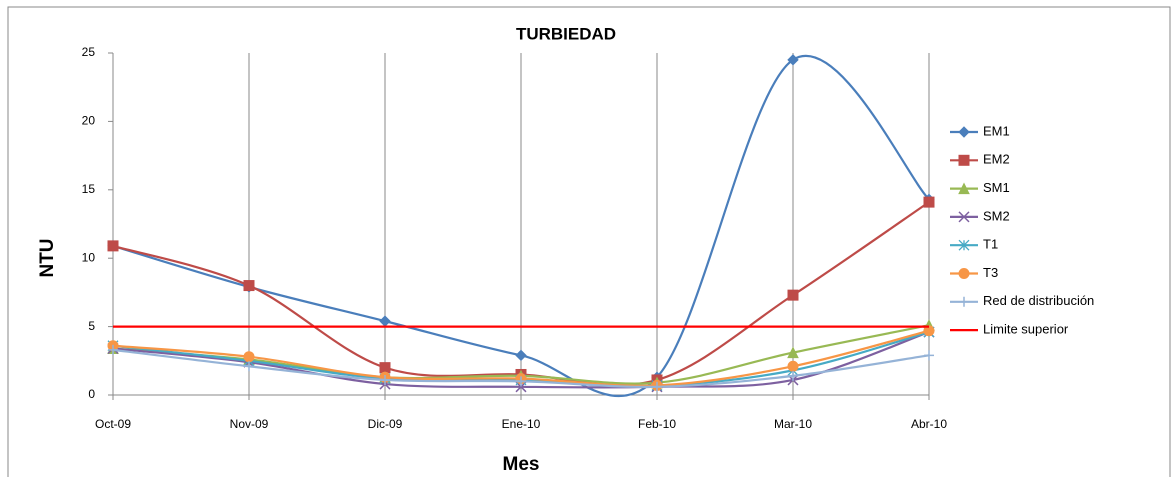 This screenshot has height=477, width=1176. Describe the element at coordinates (385, 424) in the screenshot. I see `x-tick-label: Dic-09` at that location.